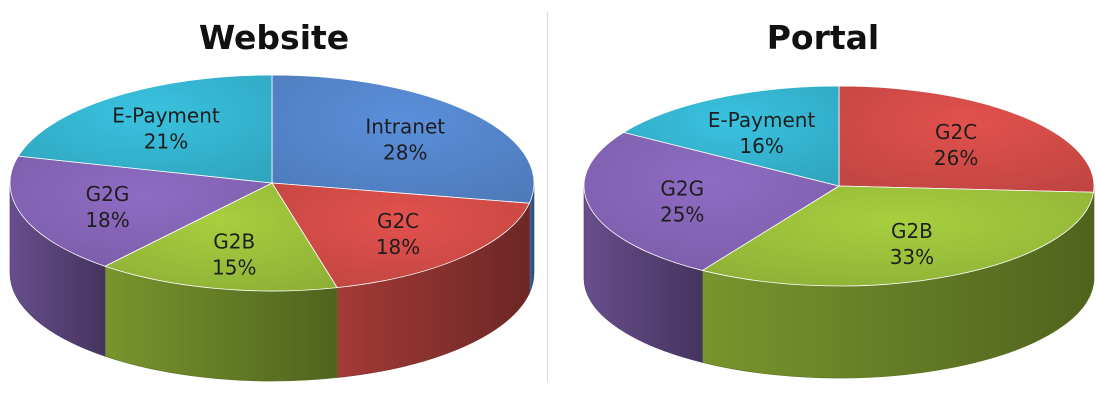  What do you see at coordinates (405, 153) in the screenshot?
I see `slice-percent: 28%` at bounding box center [405, 153].